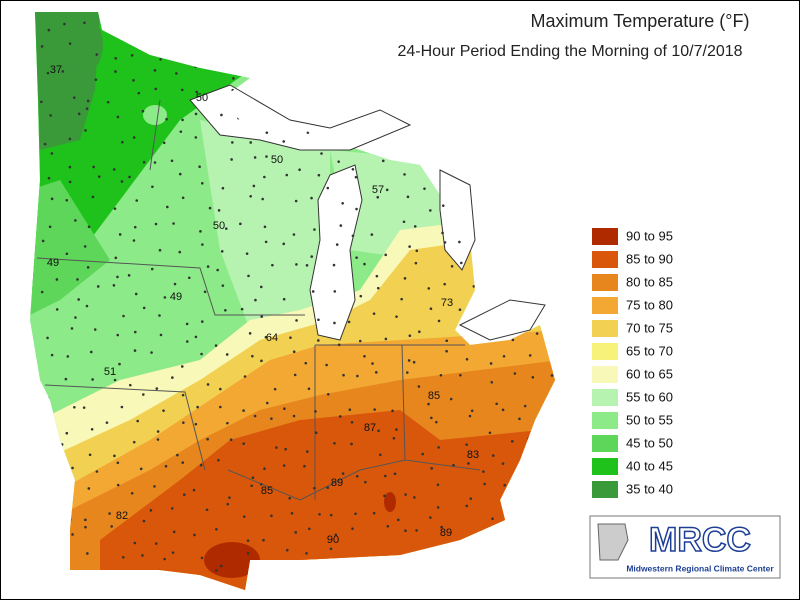 The image size is (800, 600). Describe the element at coordinates (700, 540) in the screenshot. I see `logo-name: MRCC` at that location.